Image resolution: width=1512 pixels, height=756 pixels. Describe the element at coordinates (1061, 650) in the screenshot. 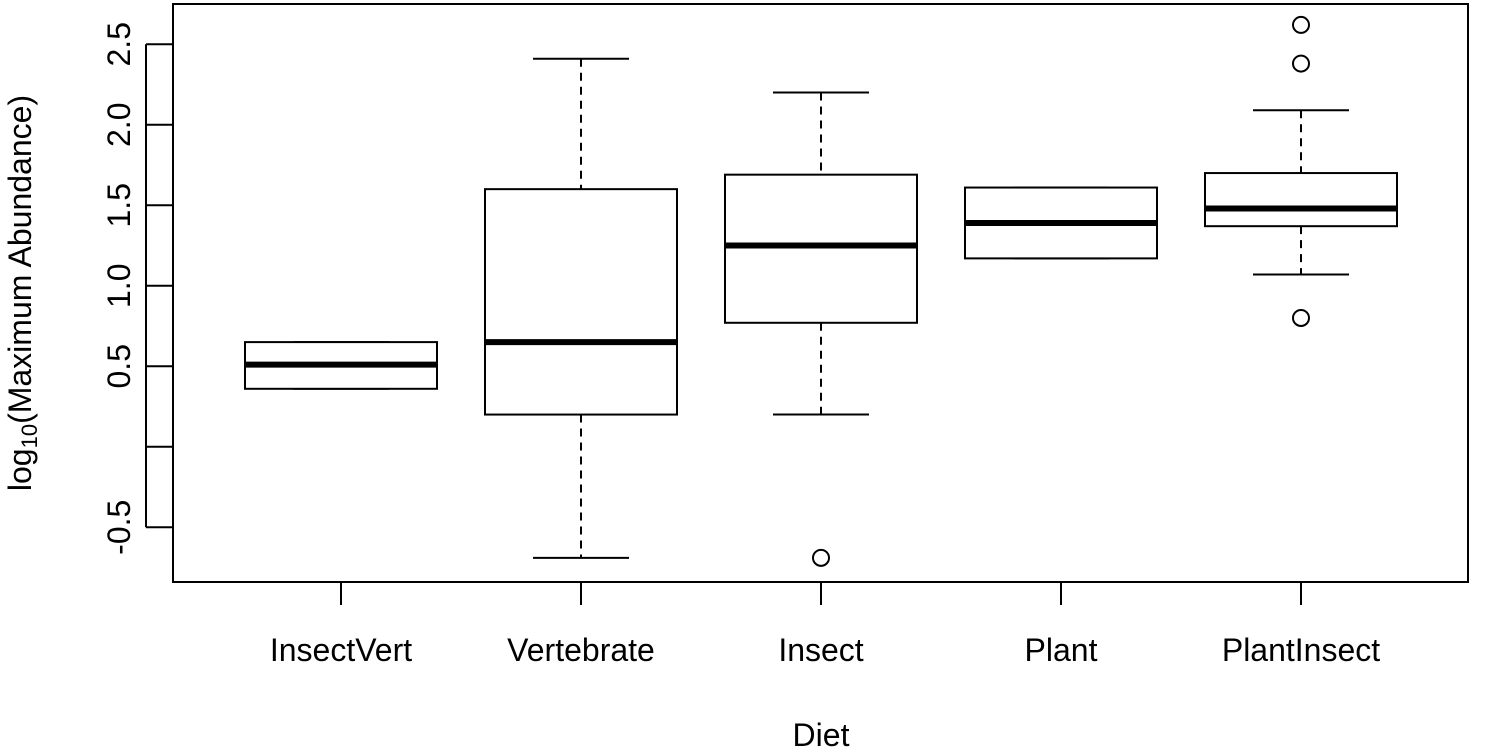

I see `x-tick-label: Plant` at that location.